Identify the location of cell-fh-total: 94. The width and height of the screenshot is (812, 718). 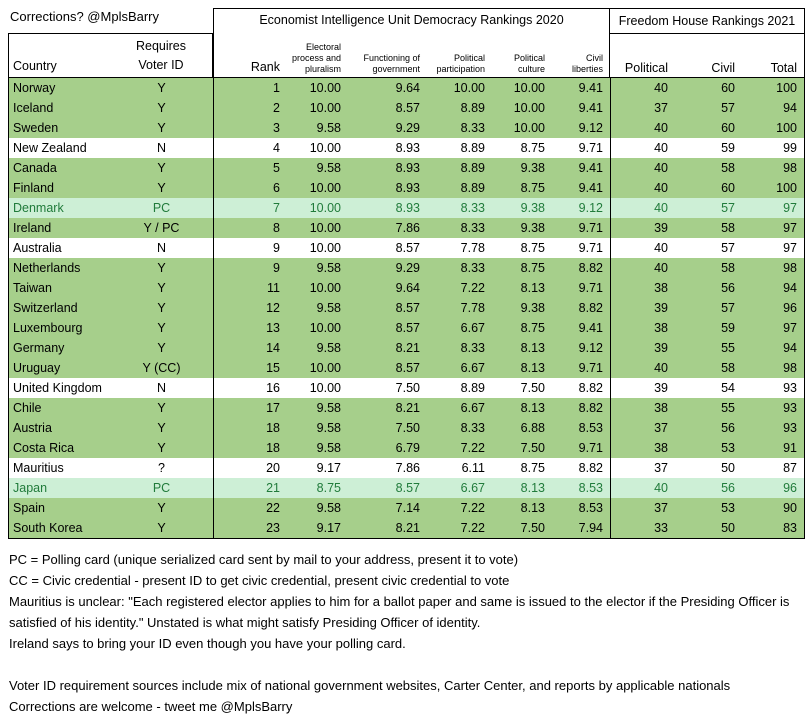
(773, 288).